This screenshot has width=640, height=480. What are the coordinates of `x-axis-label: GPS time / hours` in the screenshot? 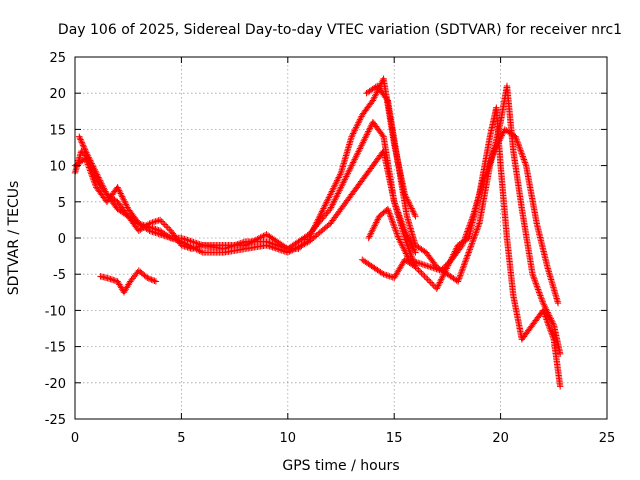 It's located at (340, 466).